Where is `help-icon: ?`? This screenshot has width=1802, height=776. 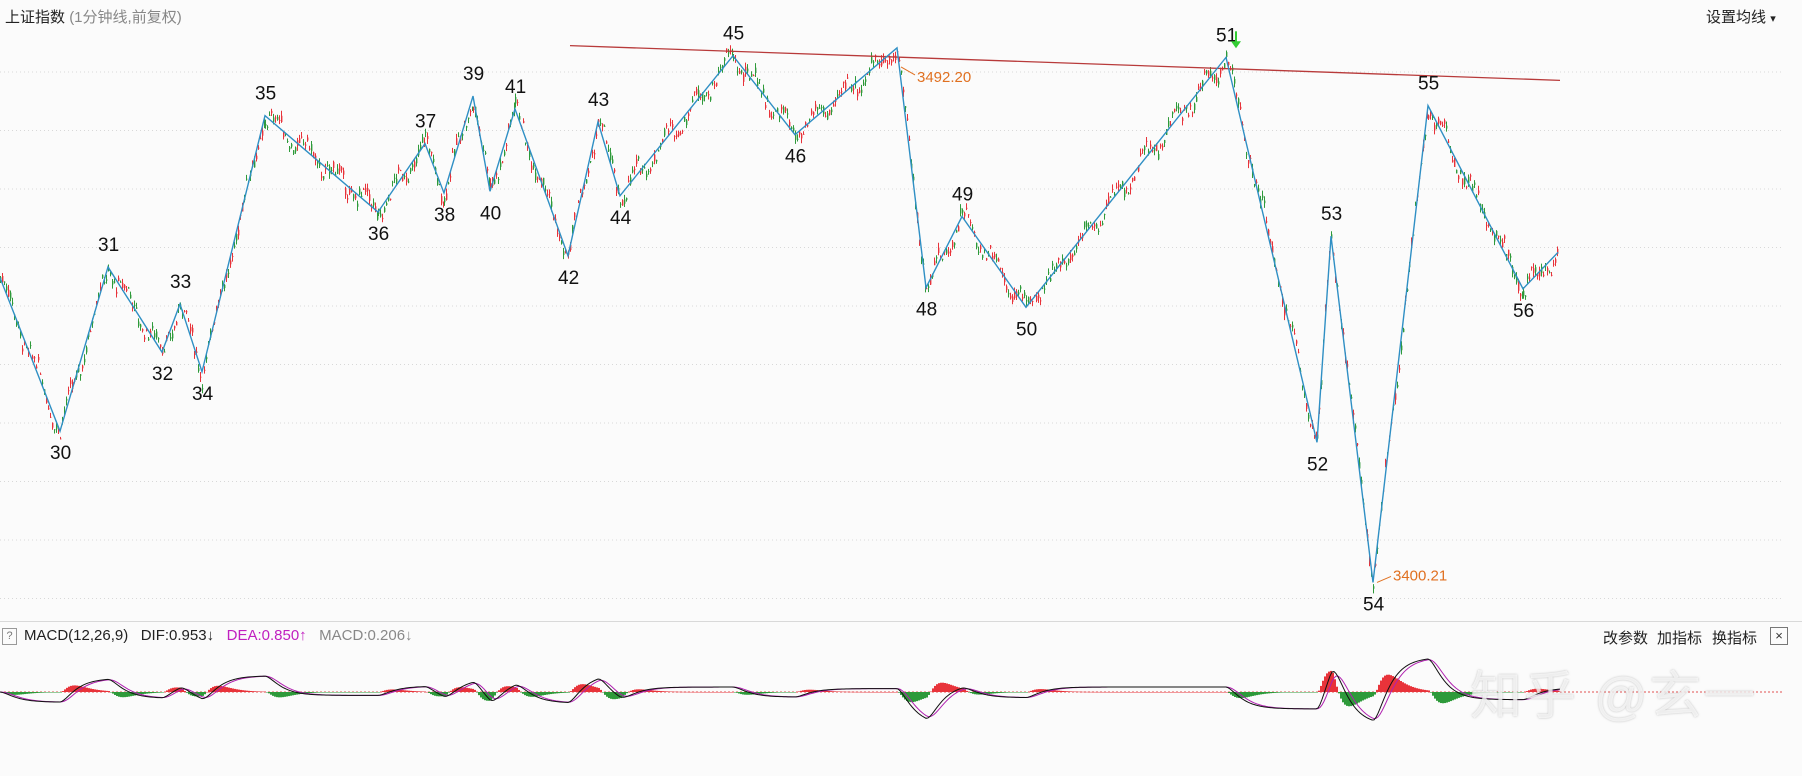 help-icon: ? is located at coordinates (9, 636).